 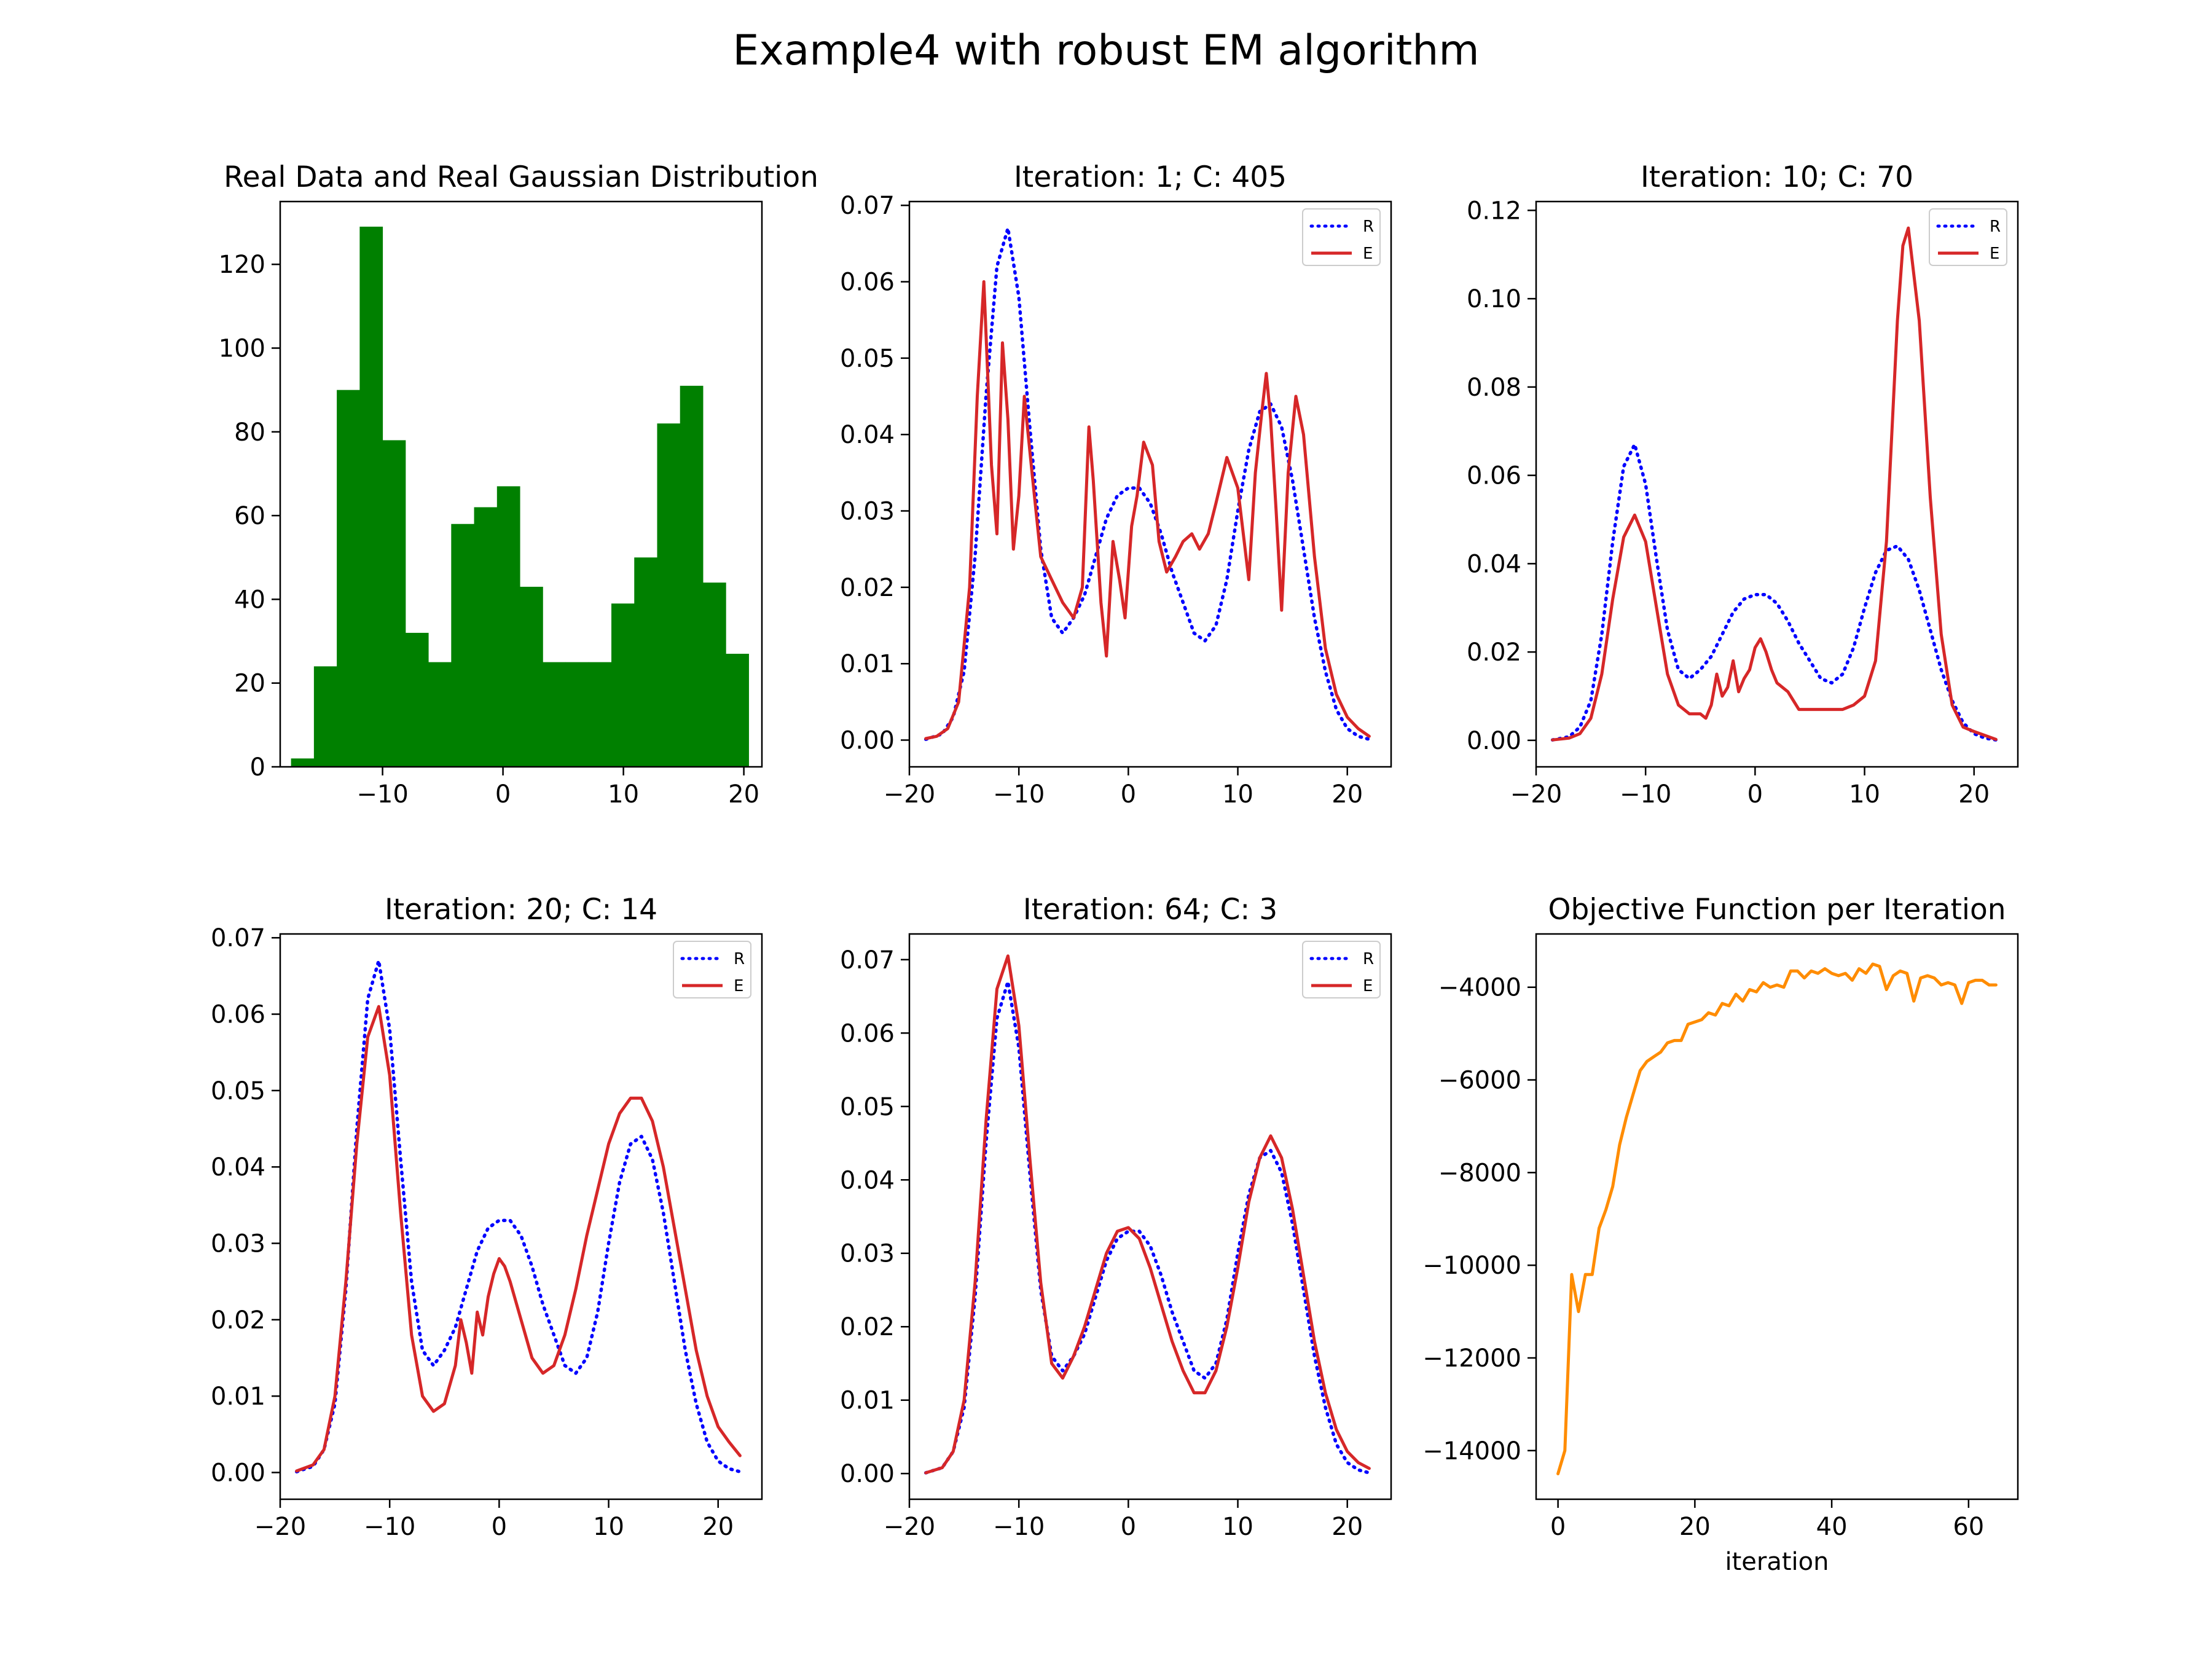 I want to click on y-tick-label: −6000, so click(x=1479, y=1081).